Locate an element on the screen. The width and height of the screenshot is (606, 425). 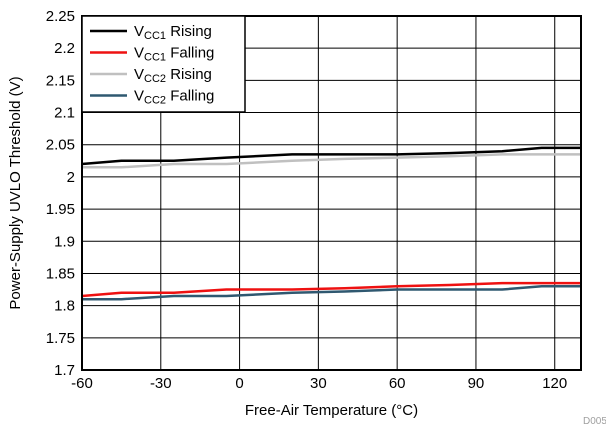
x-tick-label: -30 is located at coordinates (161, 383).